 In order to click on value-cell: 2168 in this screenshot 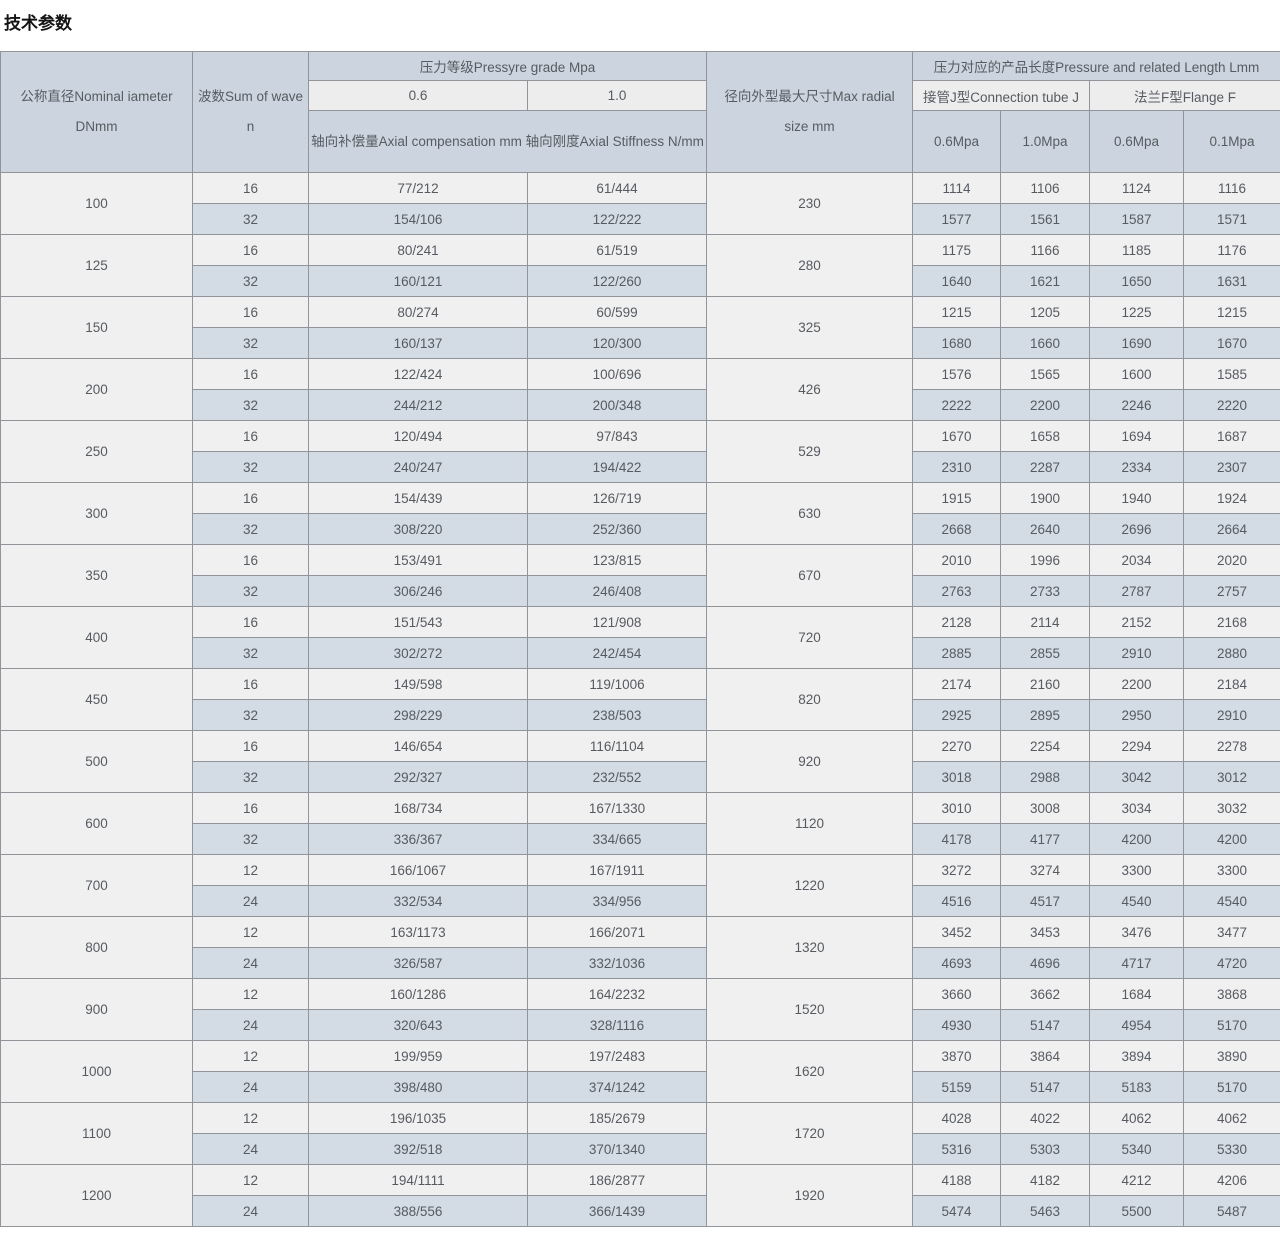, I will do `click(1231, 622)`.